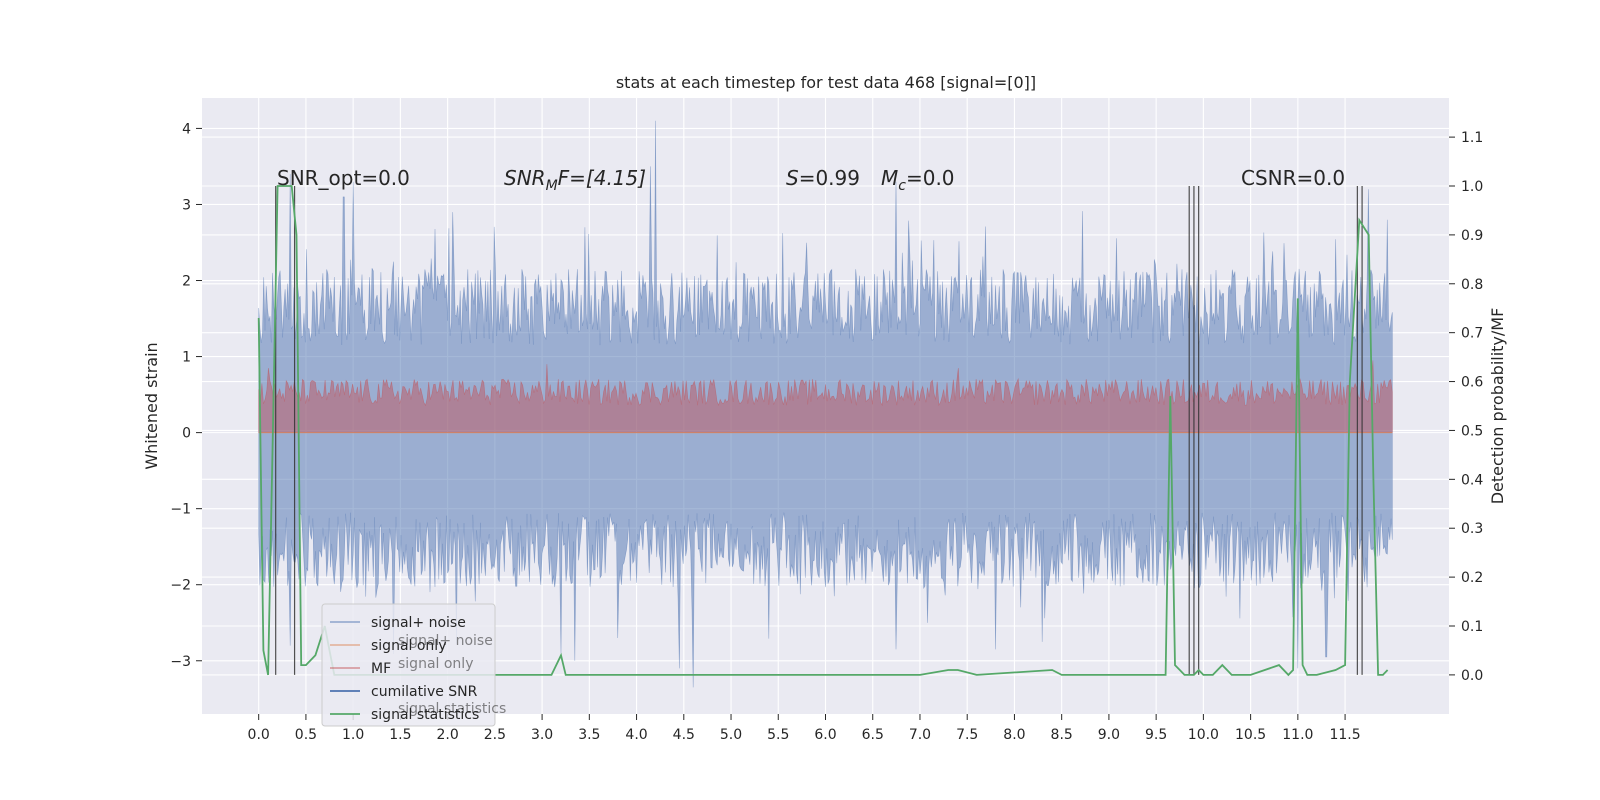 The height and width of the screenshot is (800, 1600). Describe the element at coordinates (1250, 735) in the screenshot. I see `x-tick-label: 10.5` at that location.